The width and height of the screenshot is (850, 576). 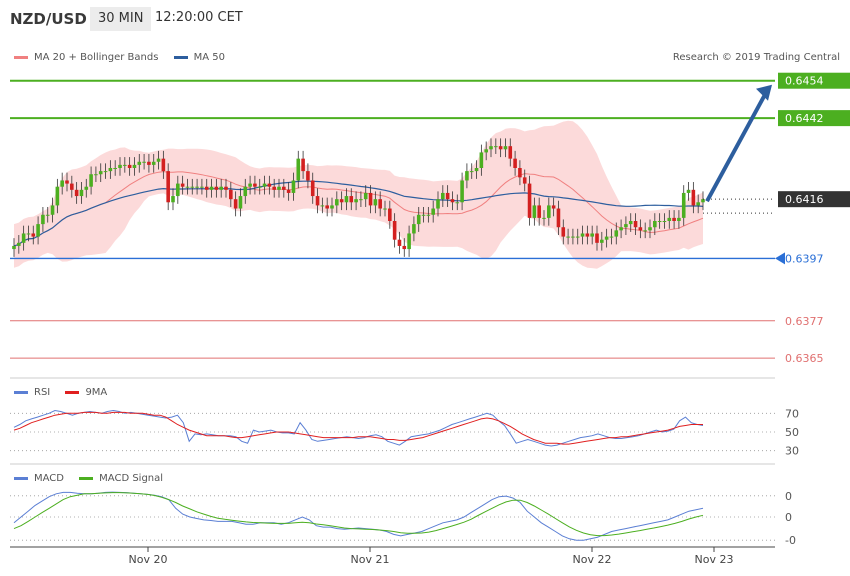 I want to click on x-tick-label: Nov 21, so click(x=370, y=559).